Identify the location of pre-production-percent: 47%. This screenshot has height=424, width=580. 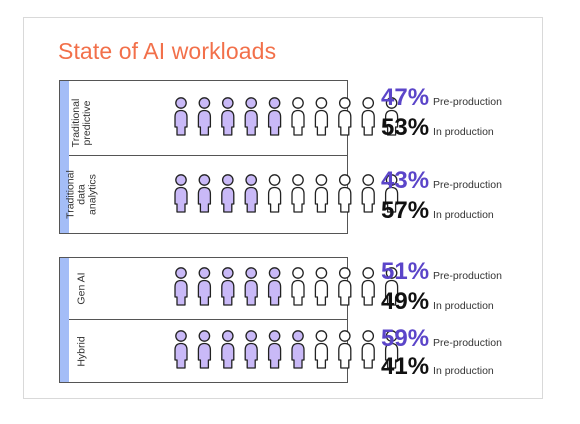
(405, 97).